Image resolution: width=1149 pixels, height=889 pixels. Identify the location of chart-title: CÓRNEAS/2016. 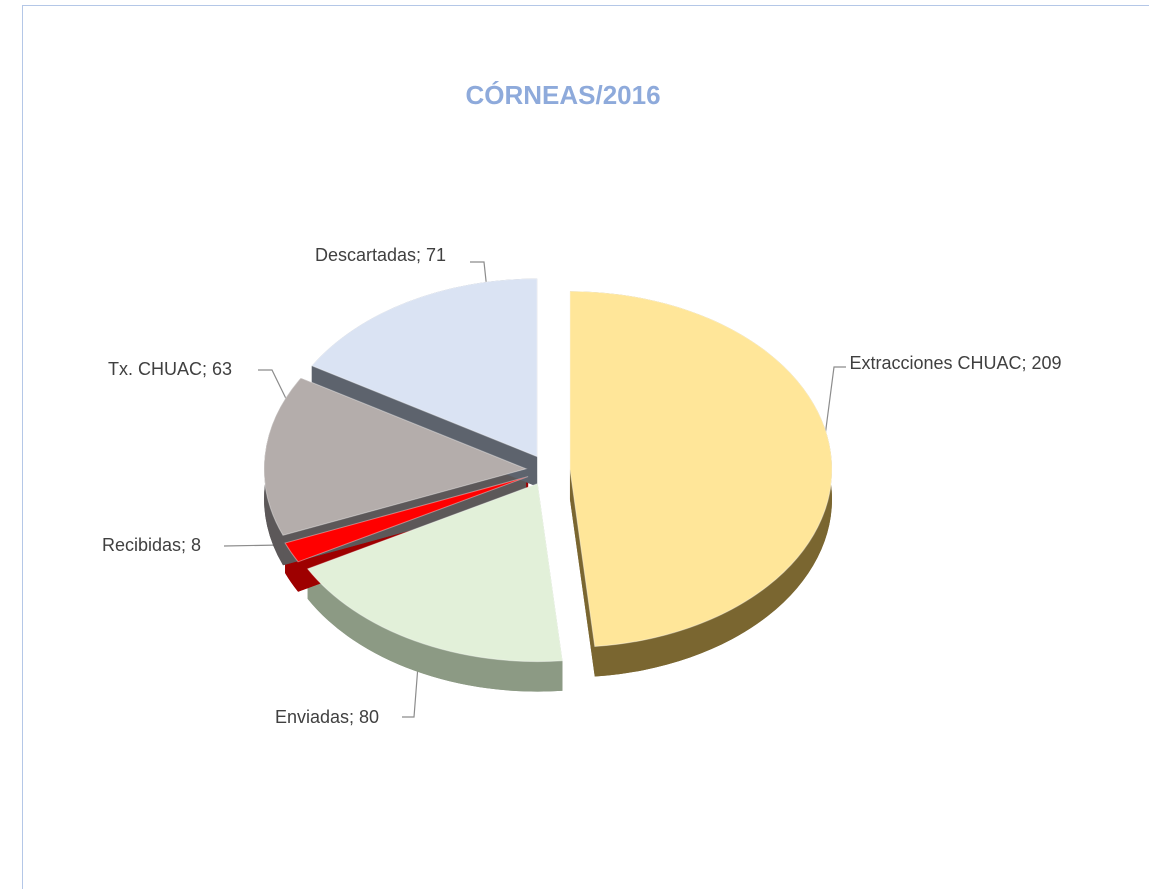
(562, 95).